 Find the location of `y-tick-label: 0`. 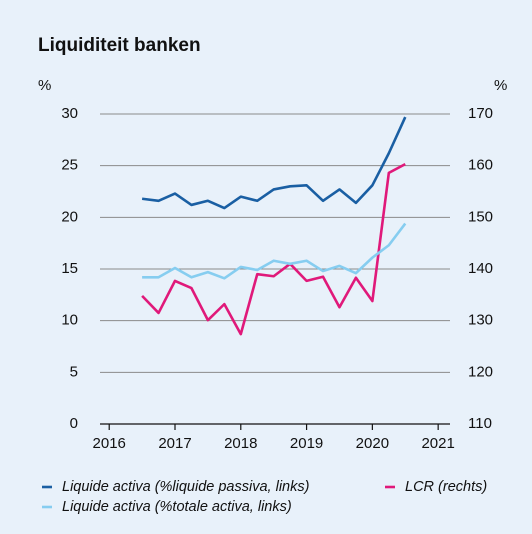

y-tick-label: 0 is located at coordinates (74, 423).